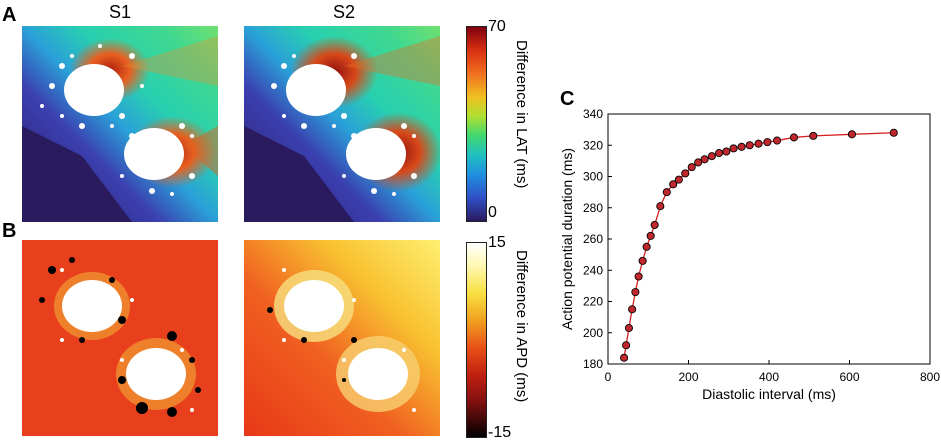  I want to click on y-tick-label-7: 320, so click(593, 145).